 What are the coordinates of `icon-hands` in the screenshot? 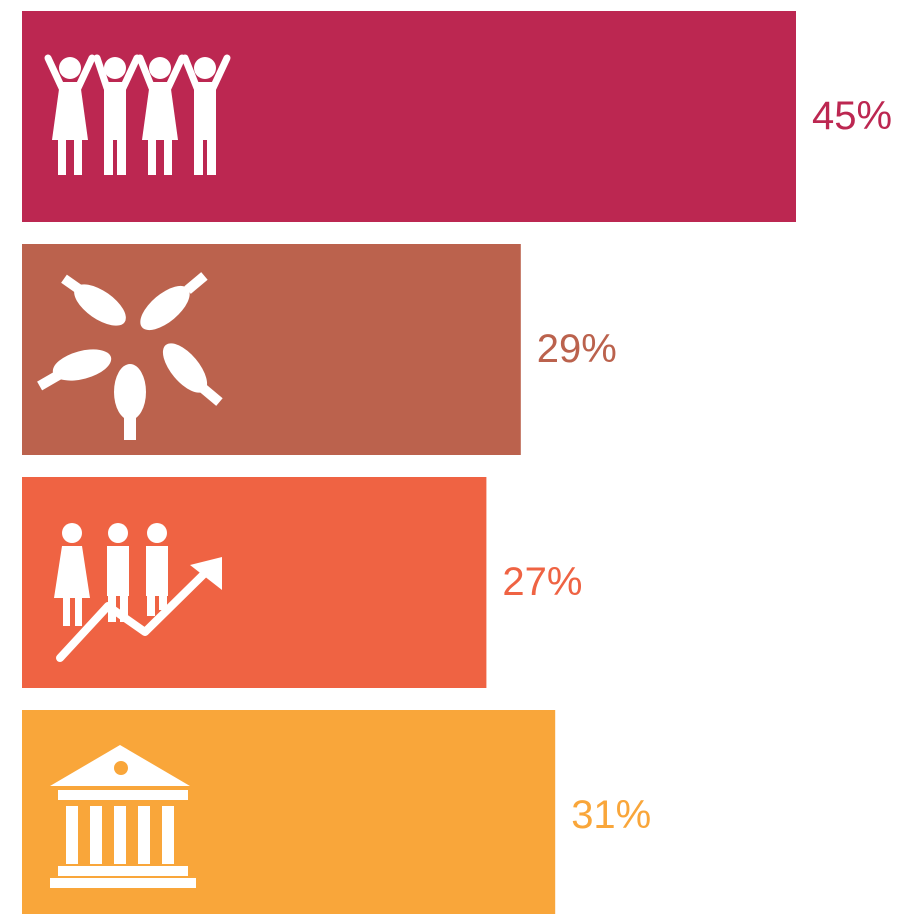 It's located at (130, 356).